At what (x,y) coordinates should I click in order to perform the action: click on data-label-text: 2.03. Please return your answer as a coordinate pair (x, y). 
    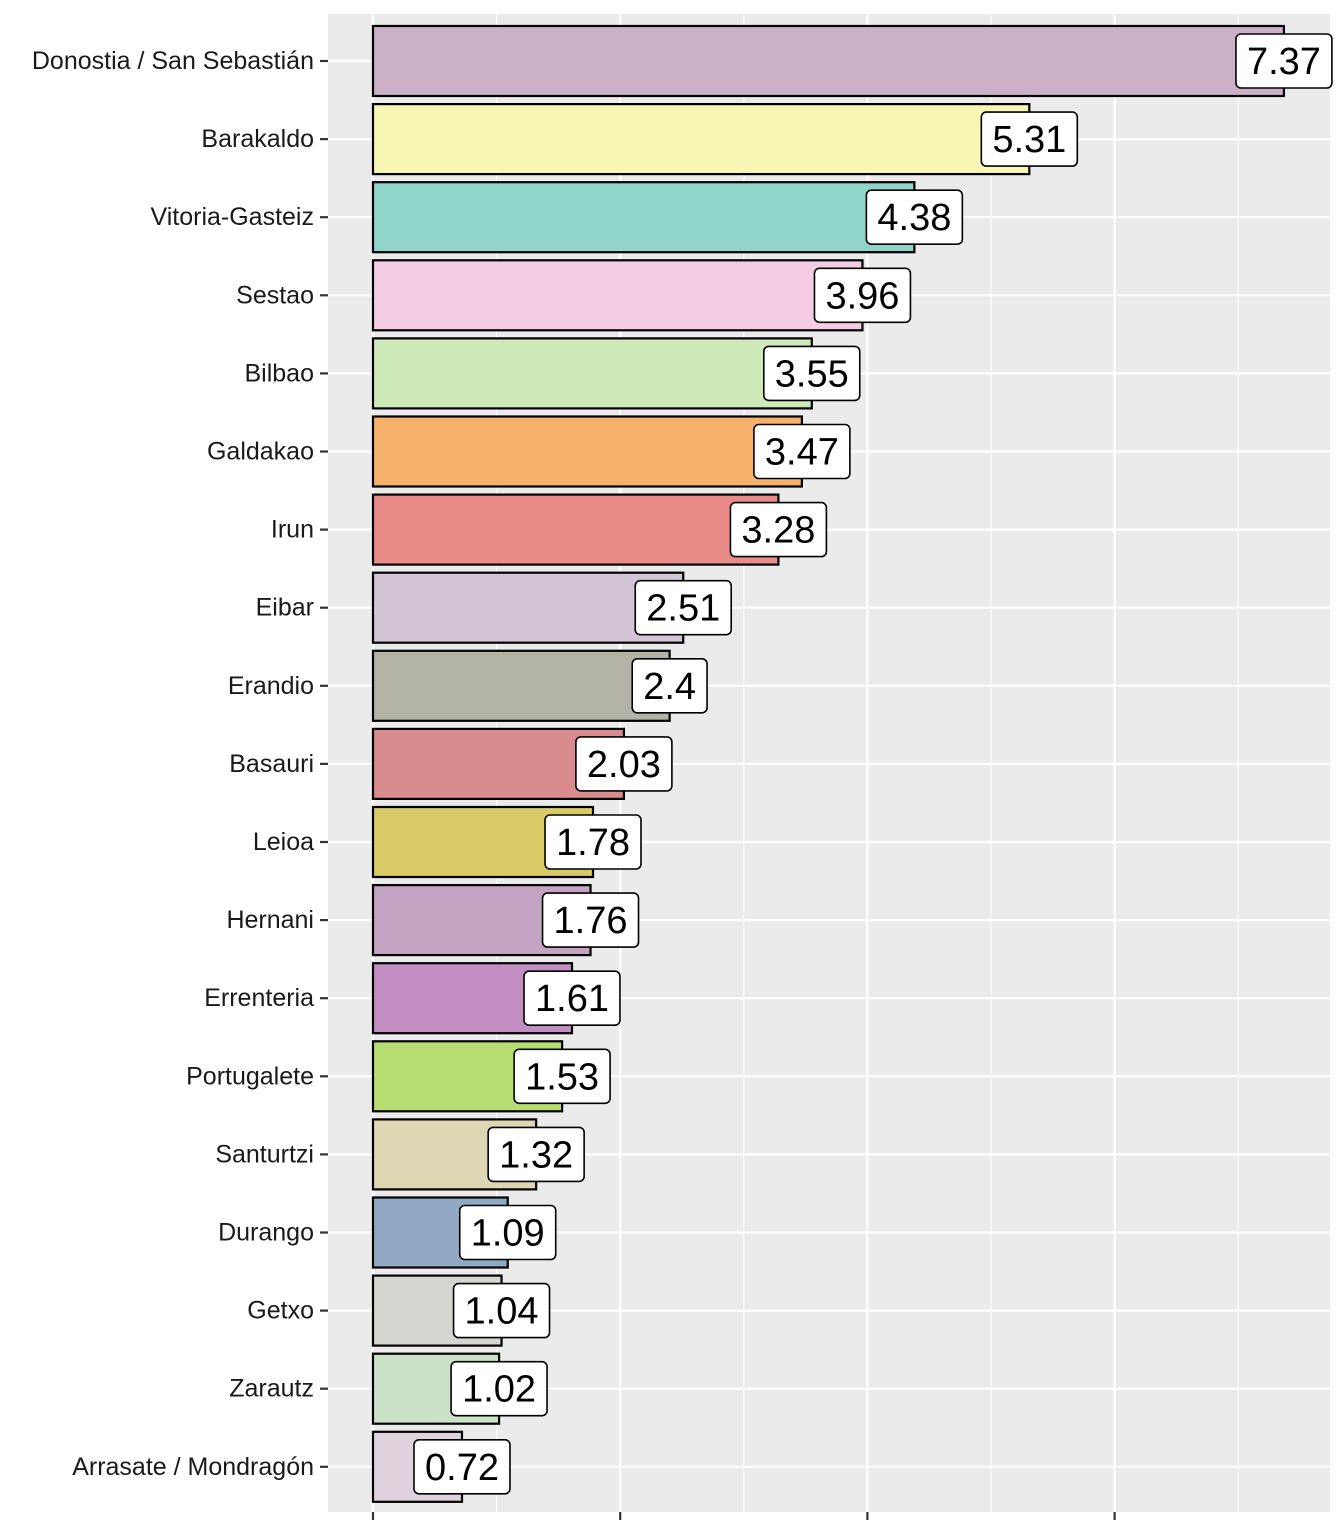
    Looking at the image, I should click on (624, 765).